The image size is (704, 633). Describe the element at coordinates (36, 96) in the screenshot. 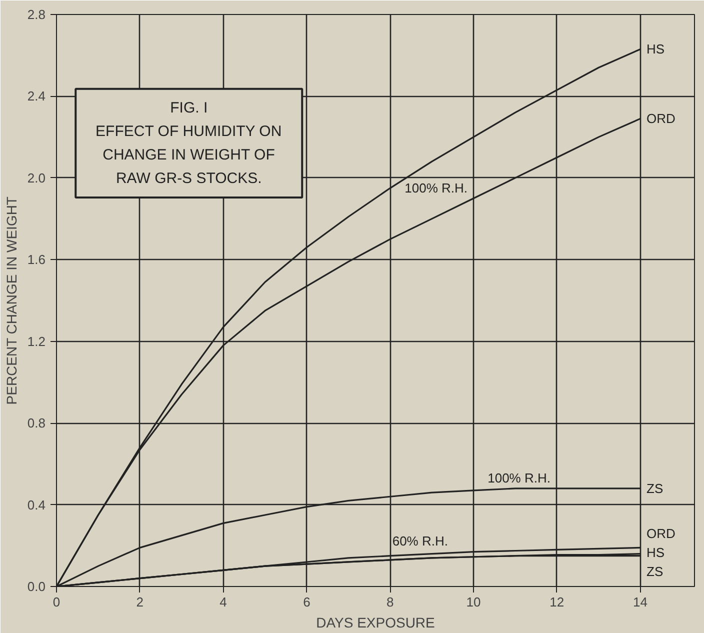

I see `y-tick-label: 2.4` at that location.